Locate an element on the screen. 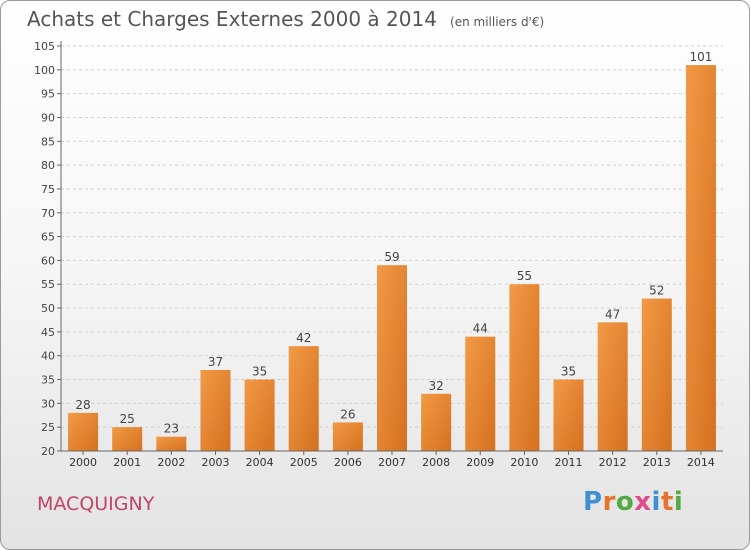 The width and height of the screenshot is (750, 550). bar-2014 is located at coordinates (700, 258).